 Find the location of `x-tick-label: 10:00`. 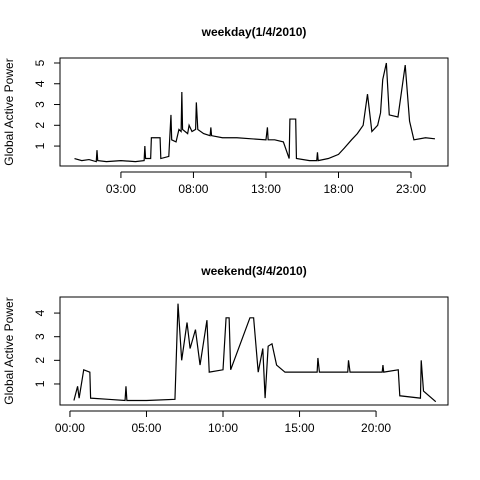

x-tick-label: 10:00 is located at coordinates (223, 428).